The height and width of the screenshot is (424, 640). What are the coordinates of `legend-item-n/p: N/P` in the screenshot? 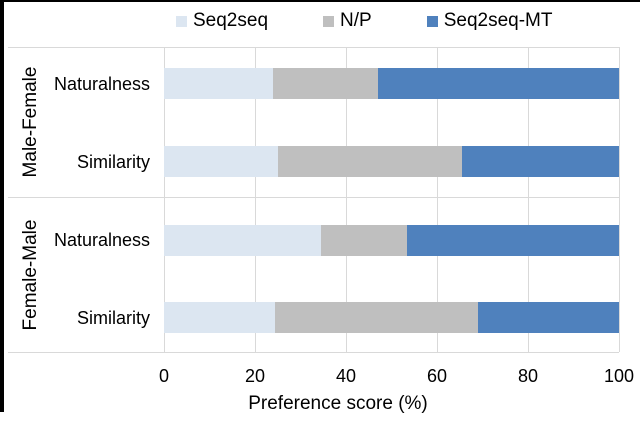 It's located at (347, 21).